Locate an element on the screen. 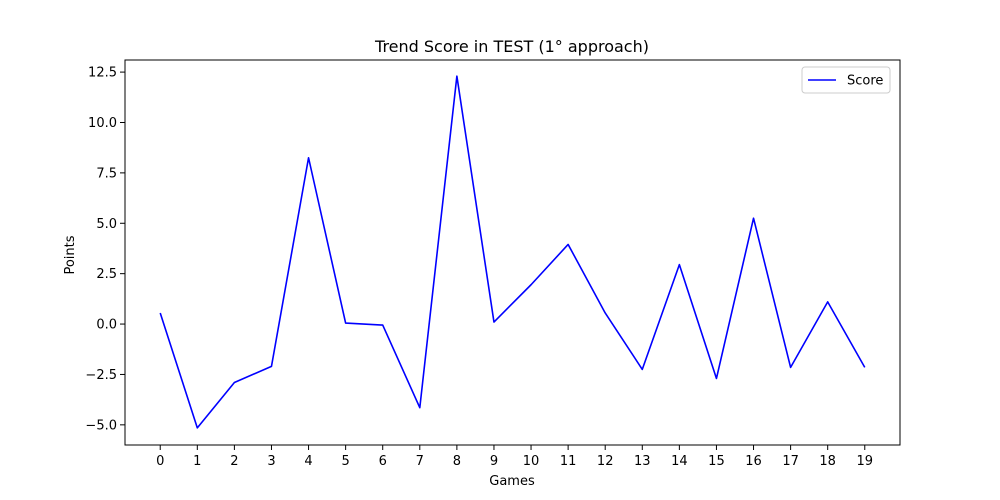 This screenshot has width=1000, height=500. x-tick-label: 16 is located at coordinates (753, 461).